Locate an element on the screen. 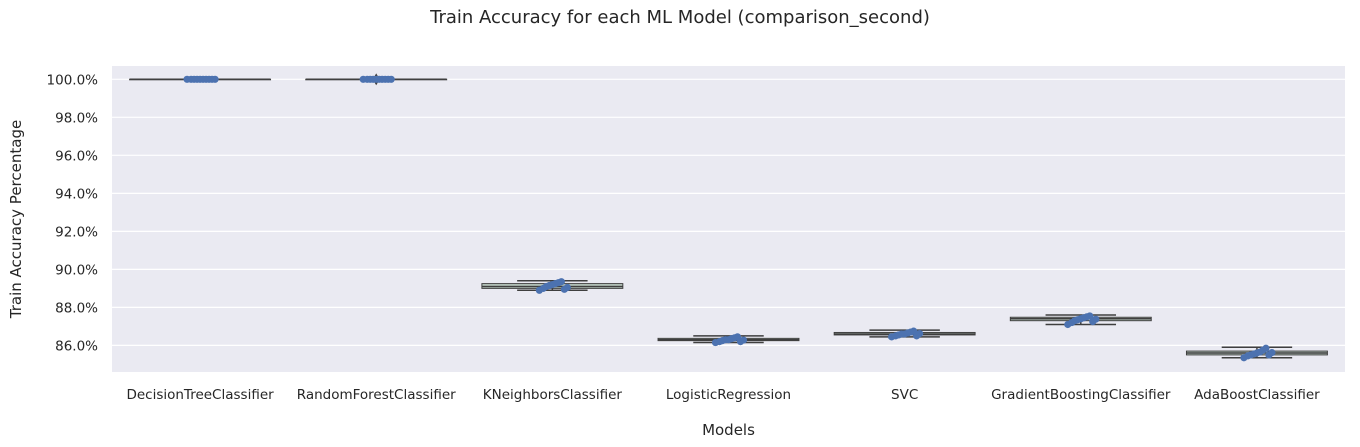  x-tick-label: DecisionTreeClassifier is located at coordinates (200, 395).